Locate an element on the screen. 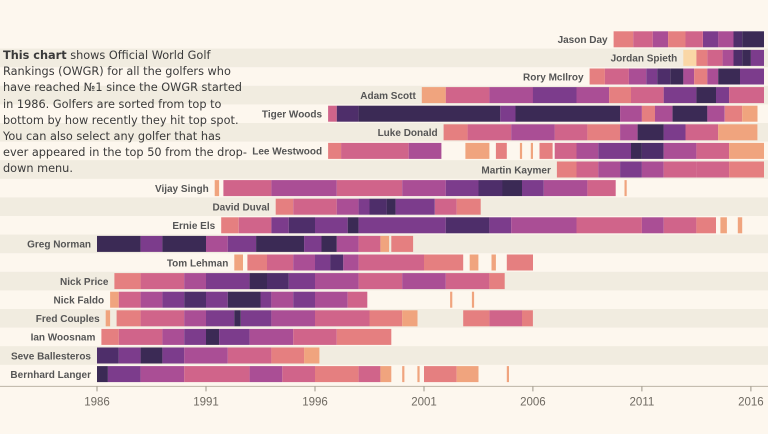  golfer-label: Nick Price is located at coordinates (84, 282).